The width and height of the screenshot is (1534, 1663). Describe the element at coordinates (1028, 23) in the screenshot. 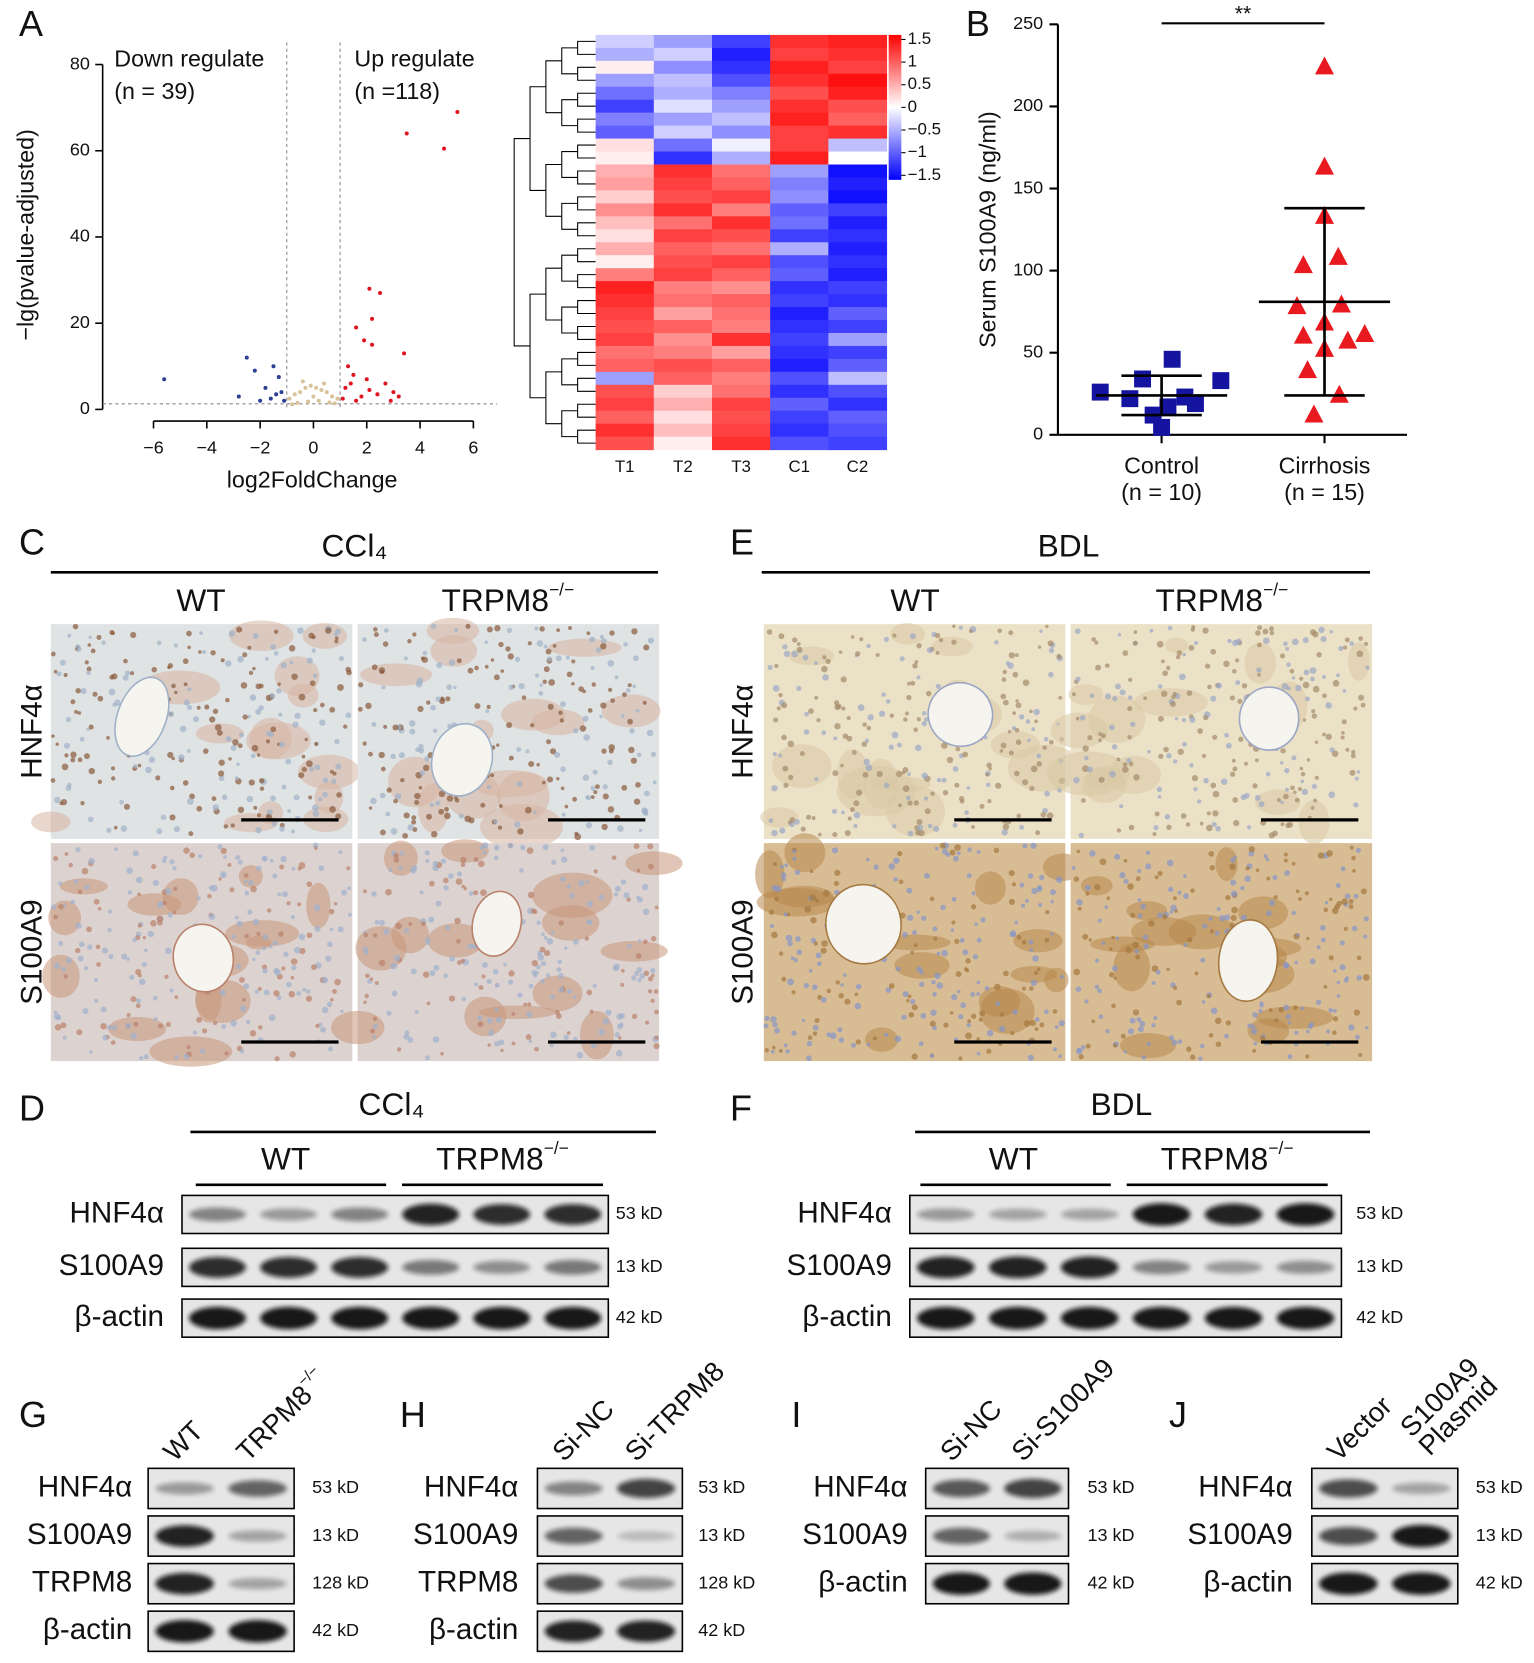

I see `y-tick-label: 250` at that location.